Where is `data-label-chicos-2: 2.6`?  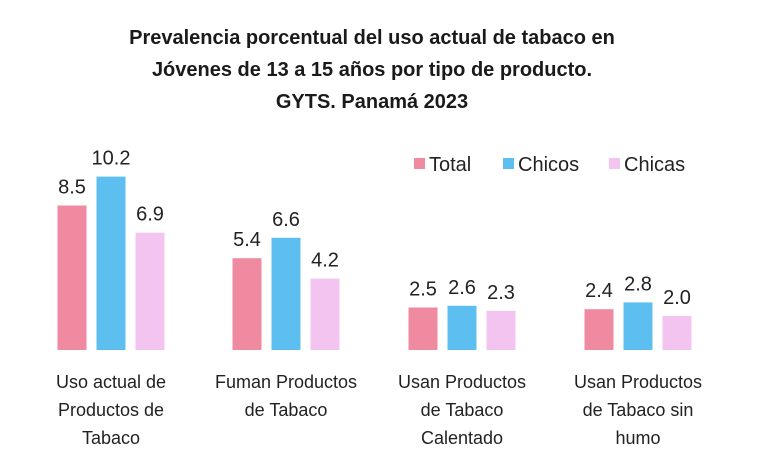 data-label-chicos-2: 2.6 is located at coordinates (462, 288).